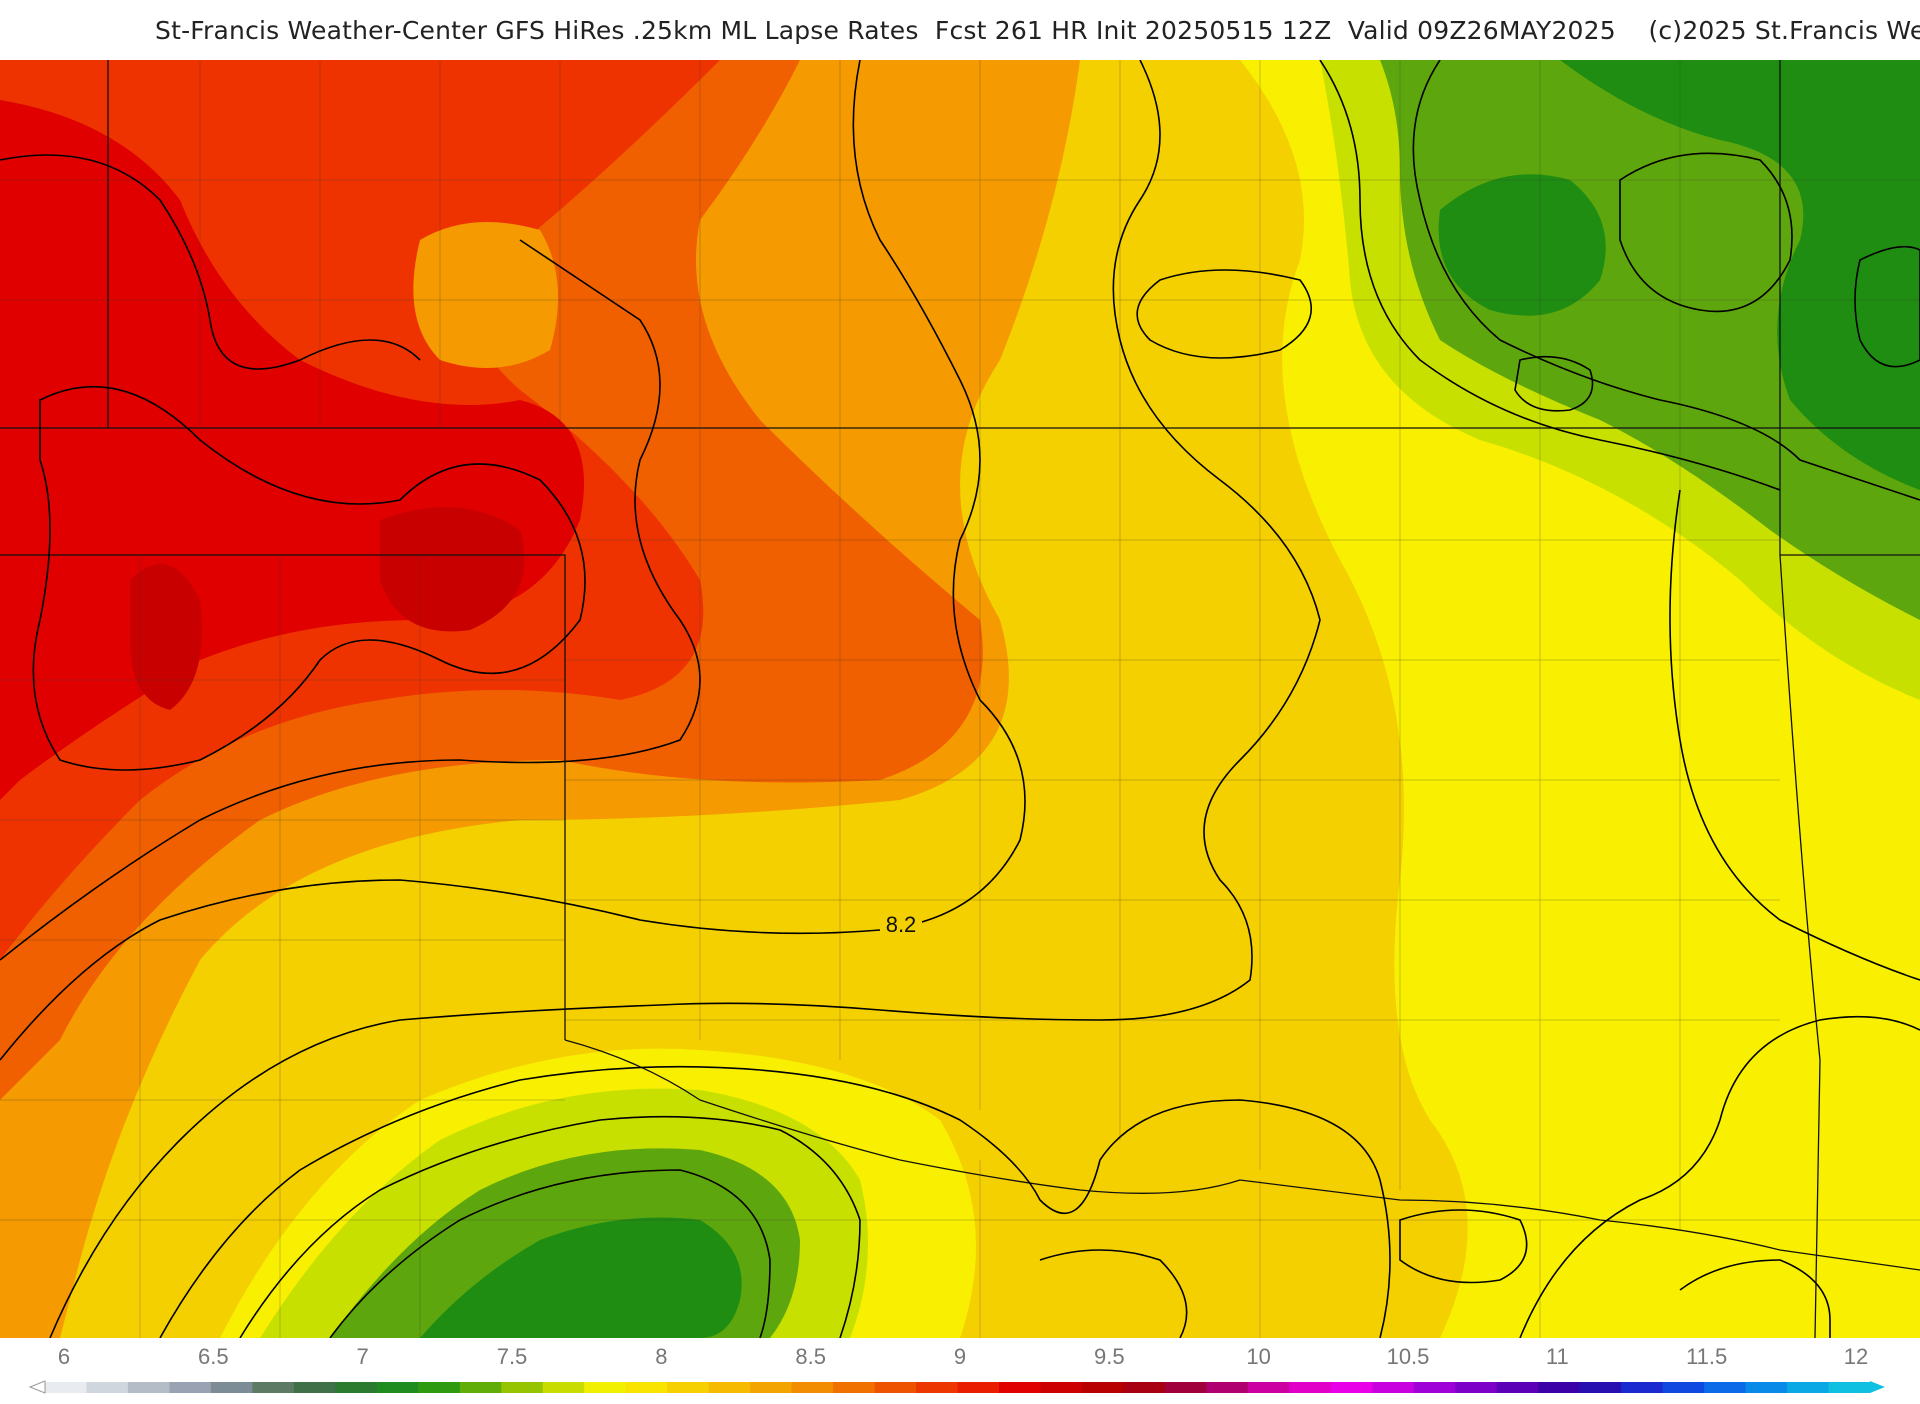 Image resolution: width=1920 pixels, height=1404 pixels. I want to click on legend-tick-label: 6, so click(64, 1356).